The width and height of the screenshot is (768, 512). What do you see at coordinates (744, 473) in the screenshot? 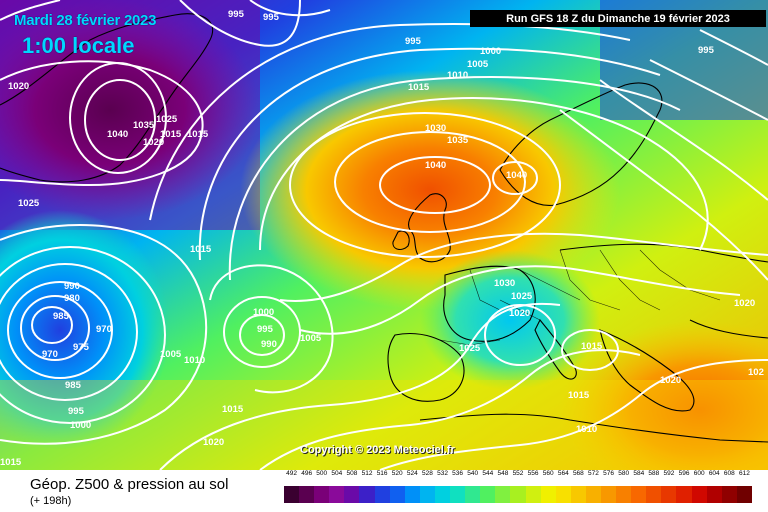
I see `scale-label: 612` at bounding box center [744, 473].